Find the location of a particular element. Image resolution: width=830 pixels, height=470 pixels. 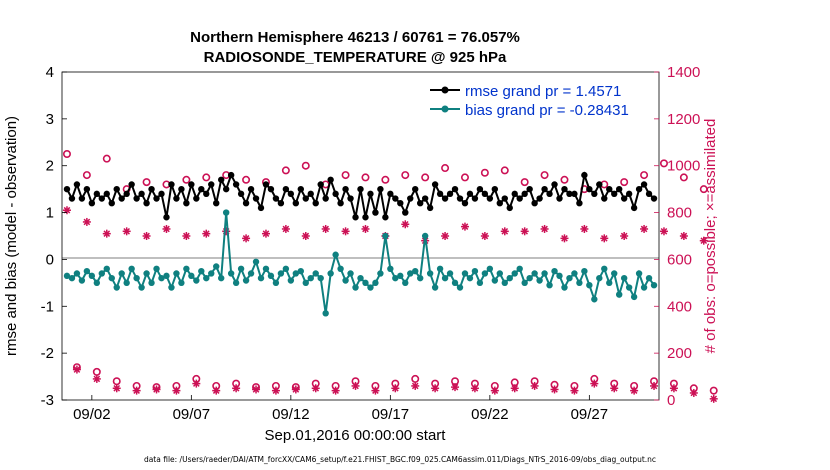

chart-subtitle: RADIOSONDE_TEMPERATURE @ 925 hPa is located at coordinates (355, 57).